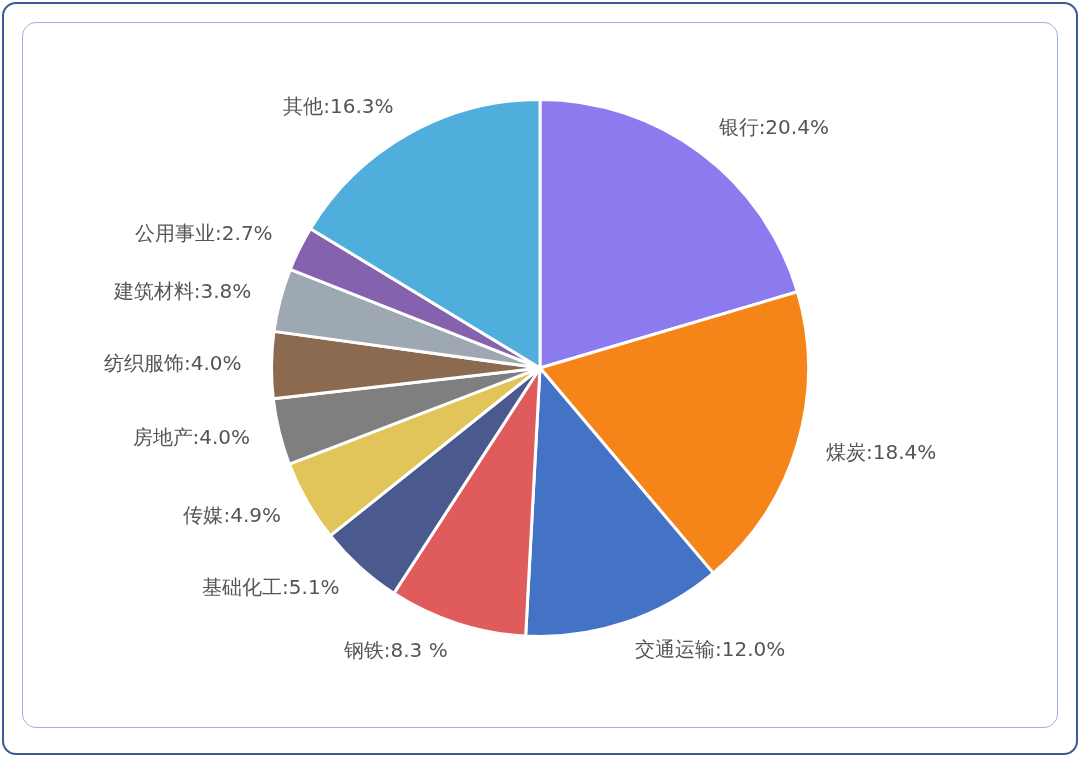 The height and width of the screenshot is (757, 1080). I want to click on slice-label: 建筑材料:3.8%, so click(182, 290).